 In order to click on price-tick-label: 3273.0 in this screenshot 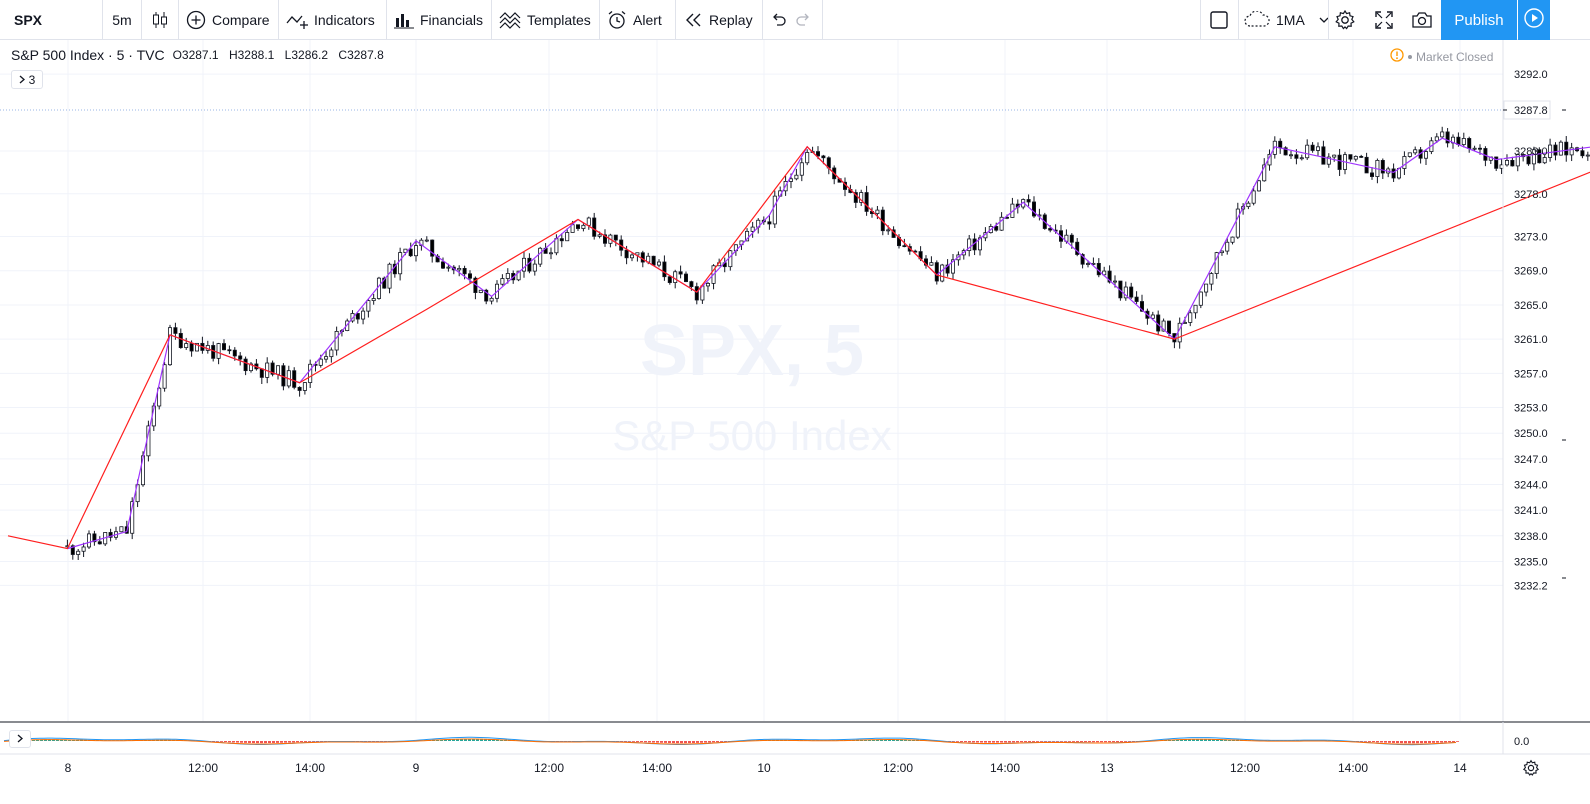, I will do `click(1531, 238)`.